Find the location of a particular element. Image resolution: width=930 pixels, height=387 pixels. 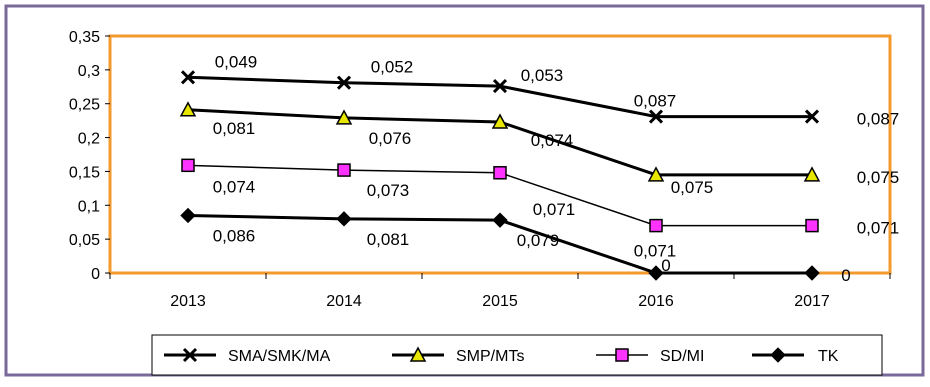

data-label: 0,049 is located at coordinates (236, 61).